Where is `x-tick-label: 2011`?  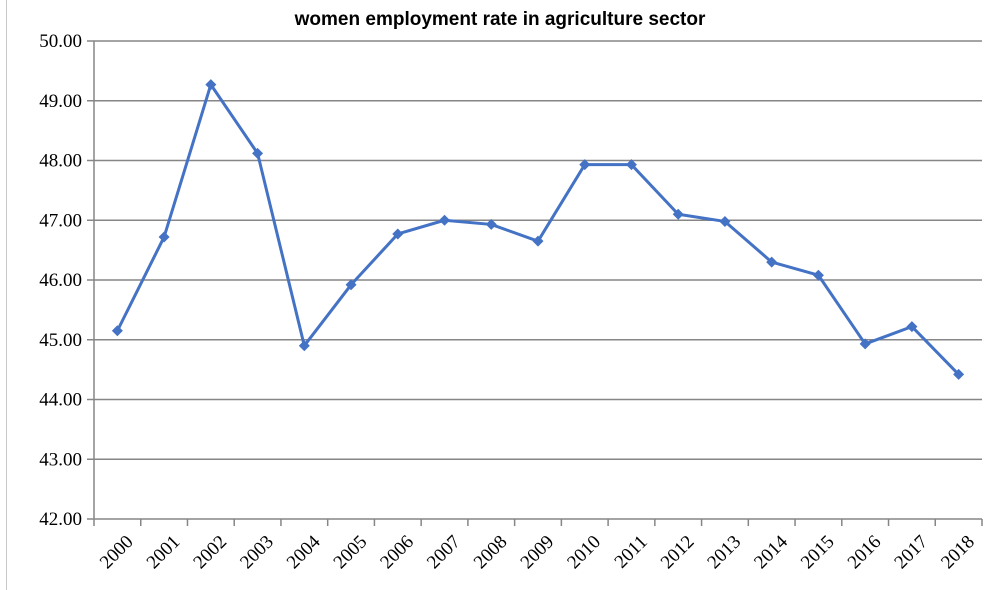
x-tick-label: 2011 is located at coordinates (631, 551).